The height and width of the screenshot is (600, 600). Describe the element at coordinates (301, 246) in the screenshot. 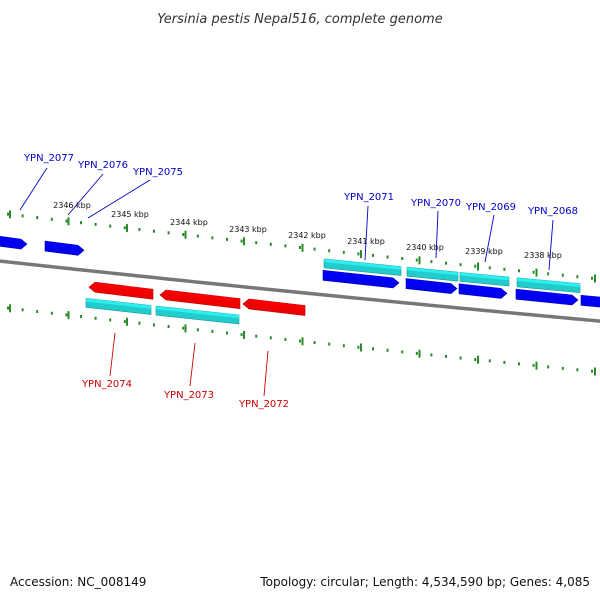

I see `outer-scale-ticks` at that location.